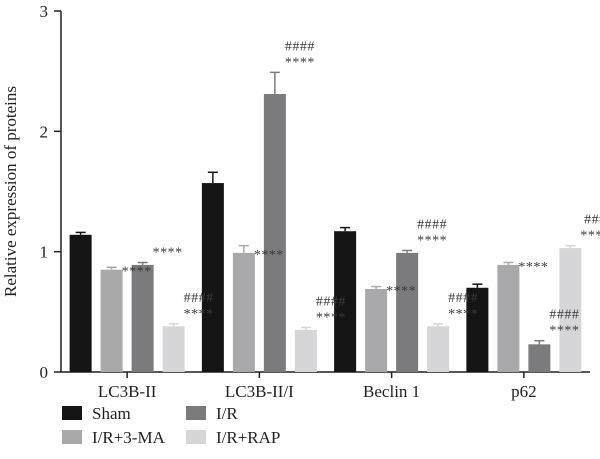  What do you see at coordinates (44, 252) in the screenshot?
I see `y-tick-label: 1` at bounding box center [44, 252].